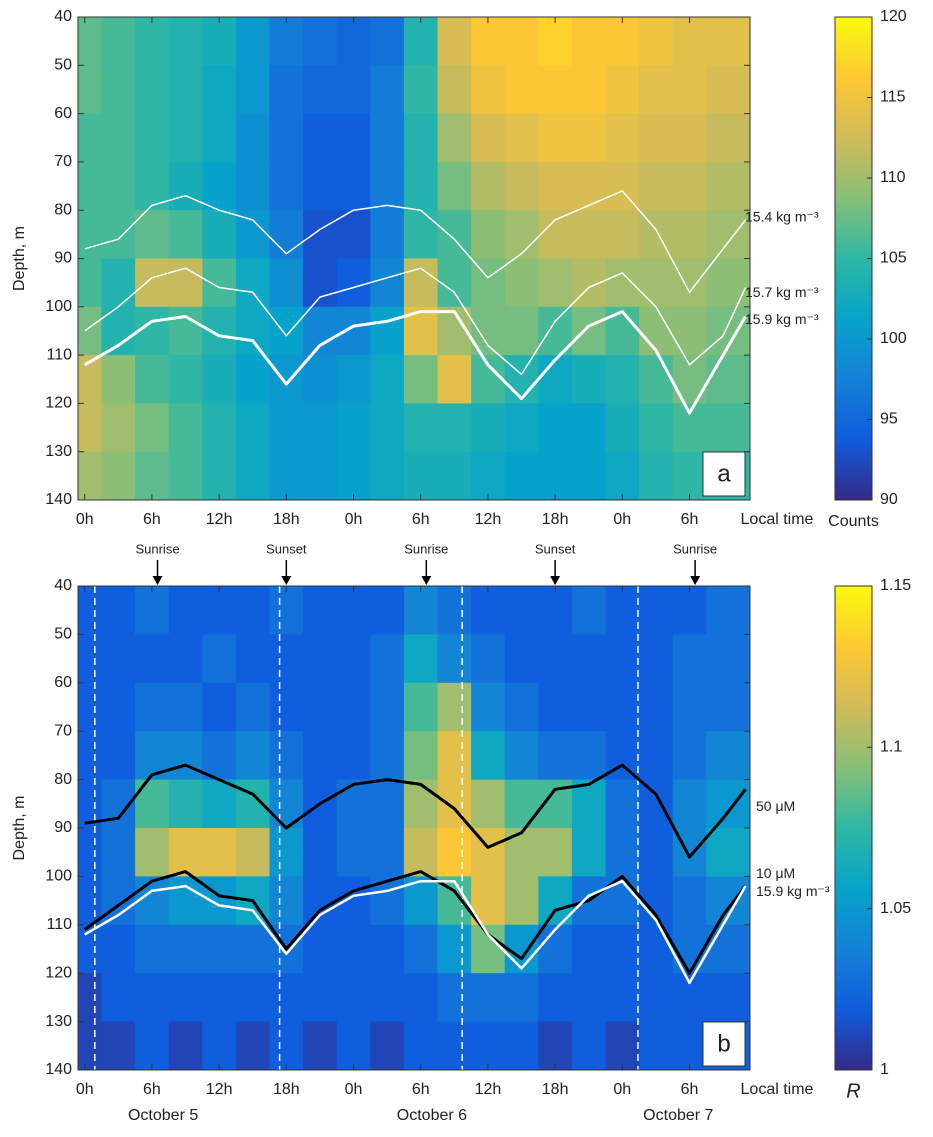 This screenshot has height=1137, width=933. Describe the element at coordinates (695, 548) in the screenshot. I see `annotation: Sunrise` at that location.